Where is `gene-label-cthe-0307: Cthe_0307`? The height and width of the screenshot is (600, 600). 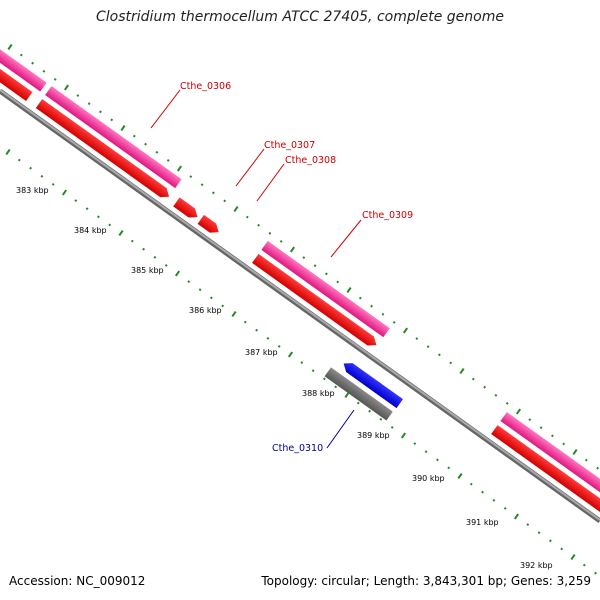 gene-label-cthe-0307: Cthe_0307 is located at coordinates (289, 145).